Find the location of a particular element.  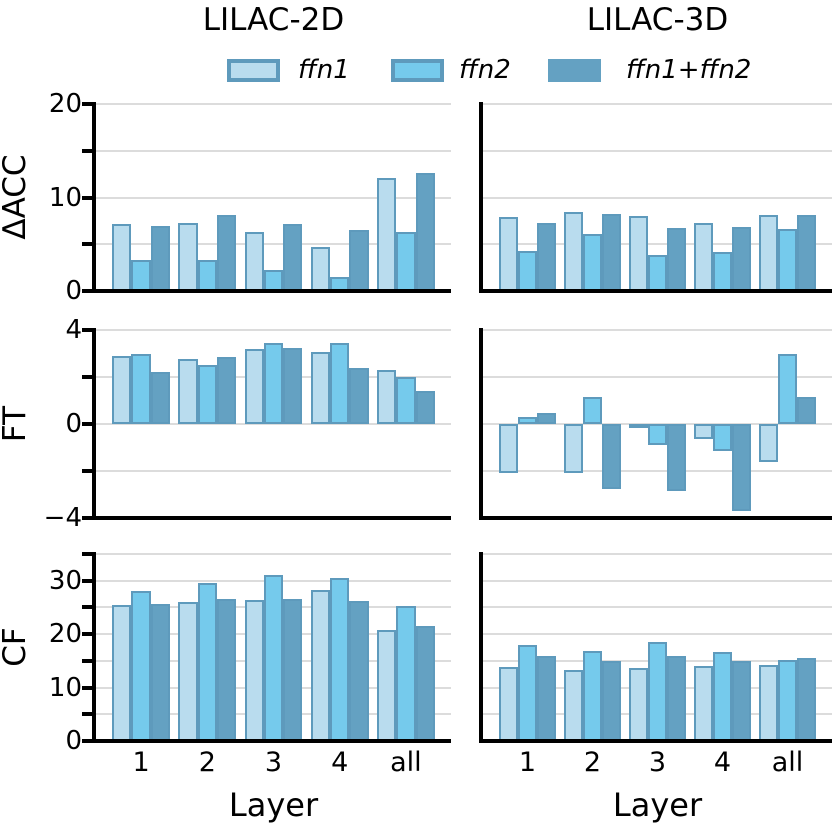

bar-ffn1-CF-all is located at coordinates (386, 685).